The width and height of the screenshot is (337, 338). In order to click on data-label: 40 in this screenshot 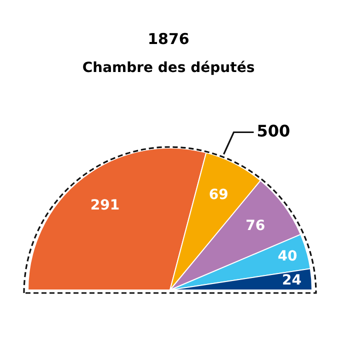, I will do `click(288, 256)`.